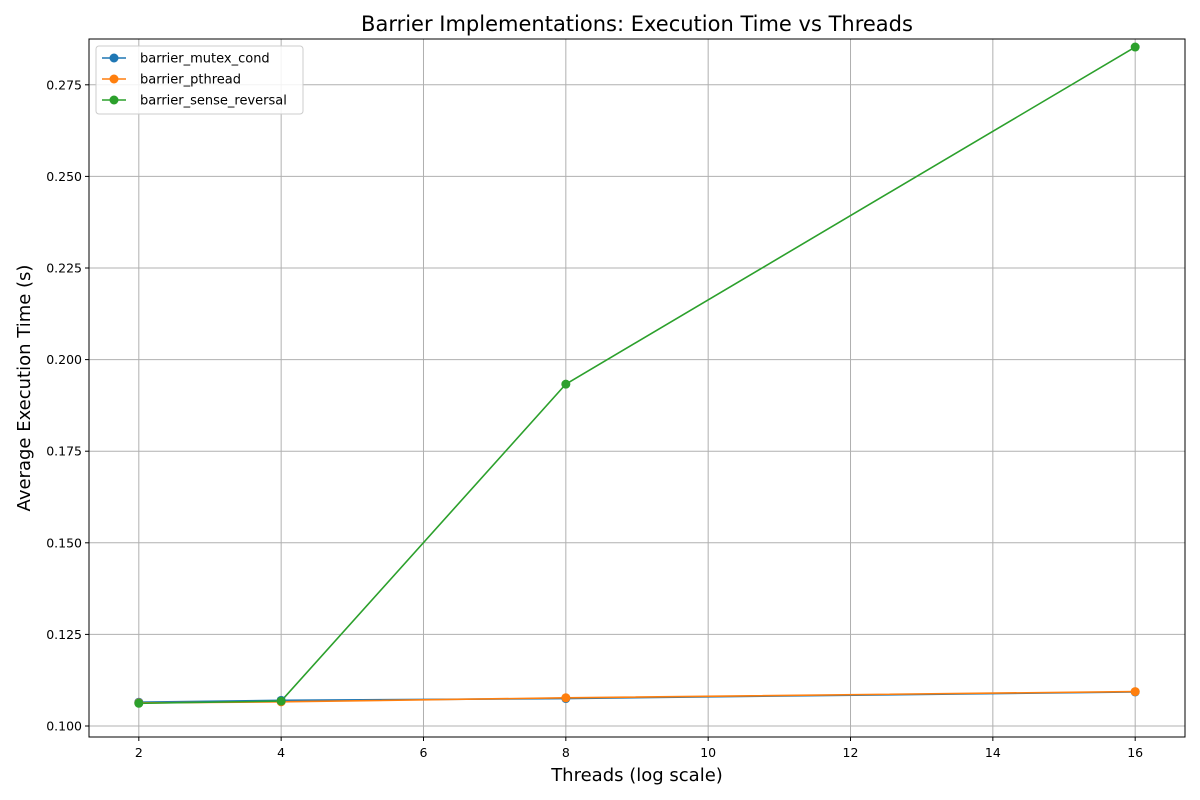  Describe the element at coordinates (190, 80) in the screenshot. I see `legend-label-barrier_pthread: barrier_pthread` at that location.